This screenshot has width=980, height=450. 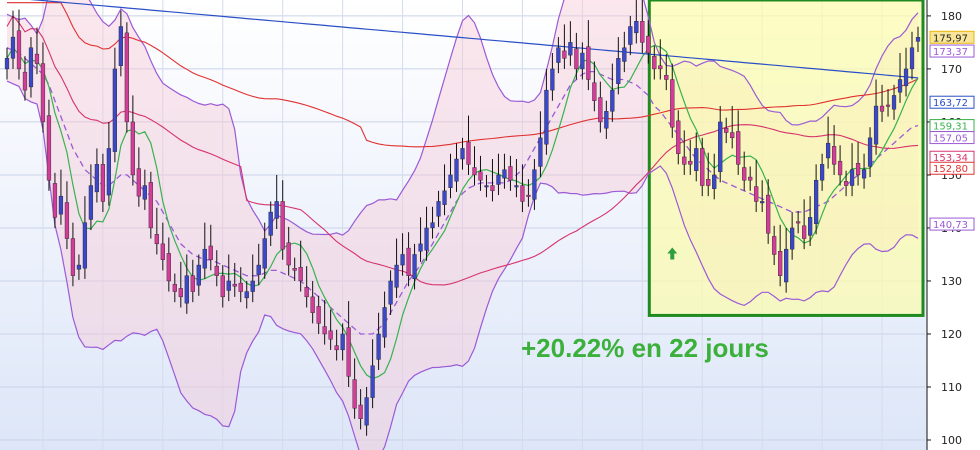 I want to click on price-badge-label: 173,37, so click(x=950, y=52).